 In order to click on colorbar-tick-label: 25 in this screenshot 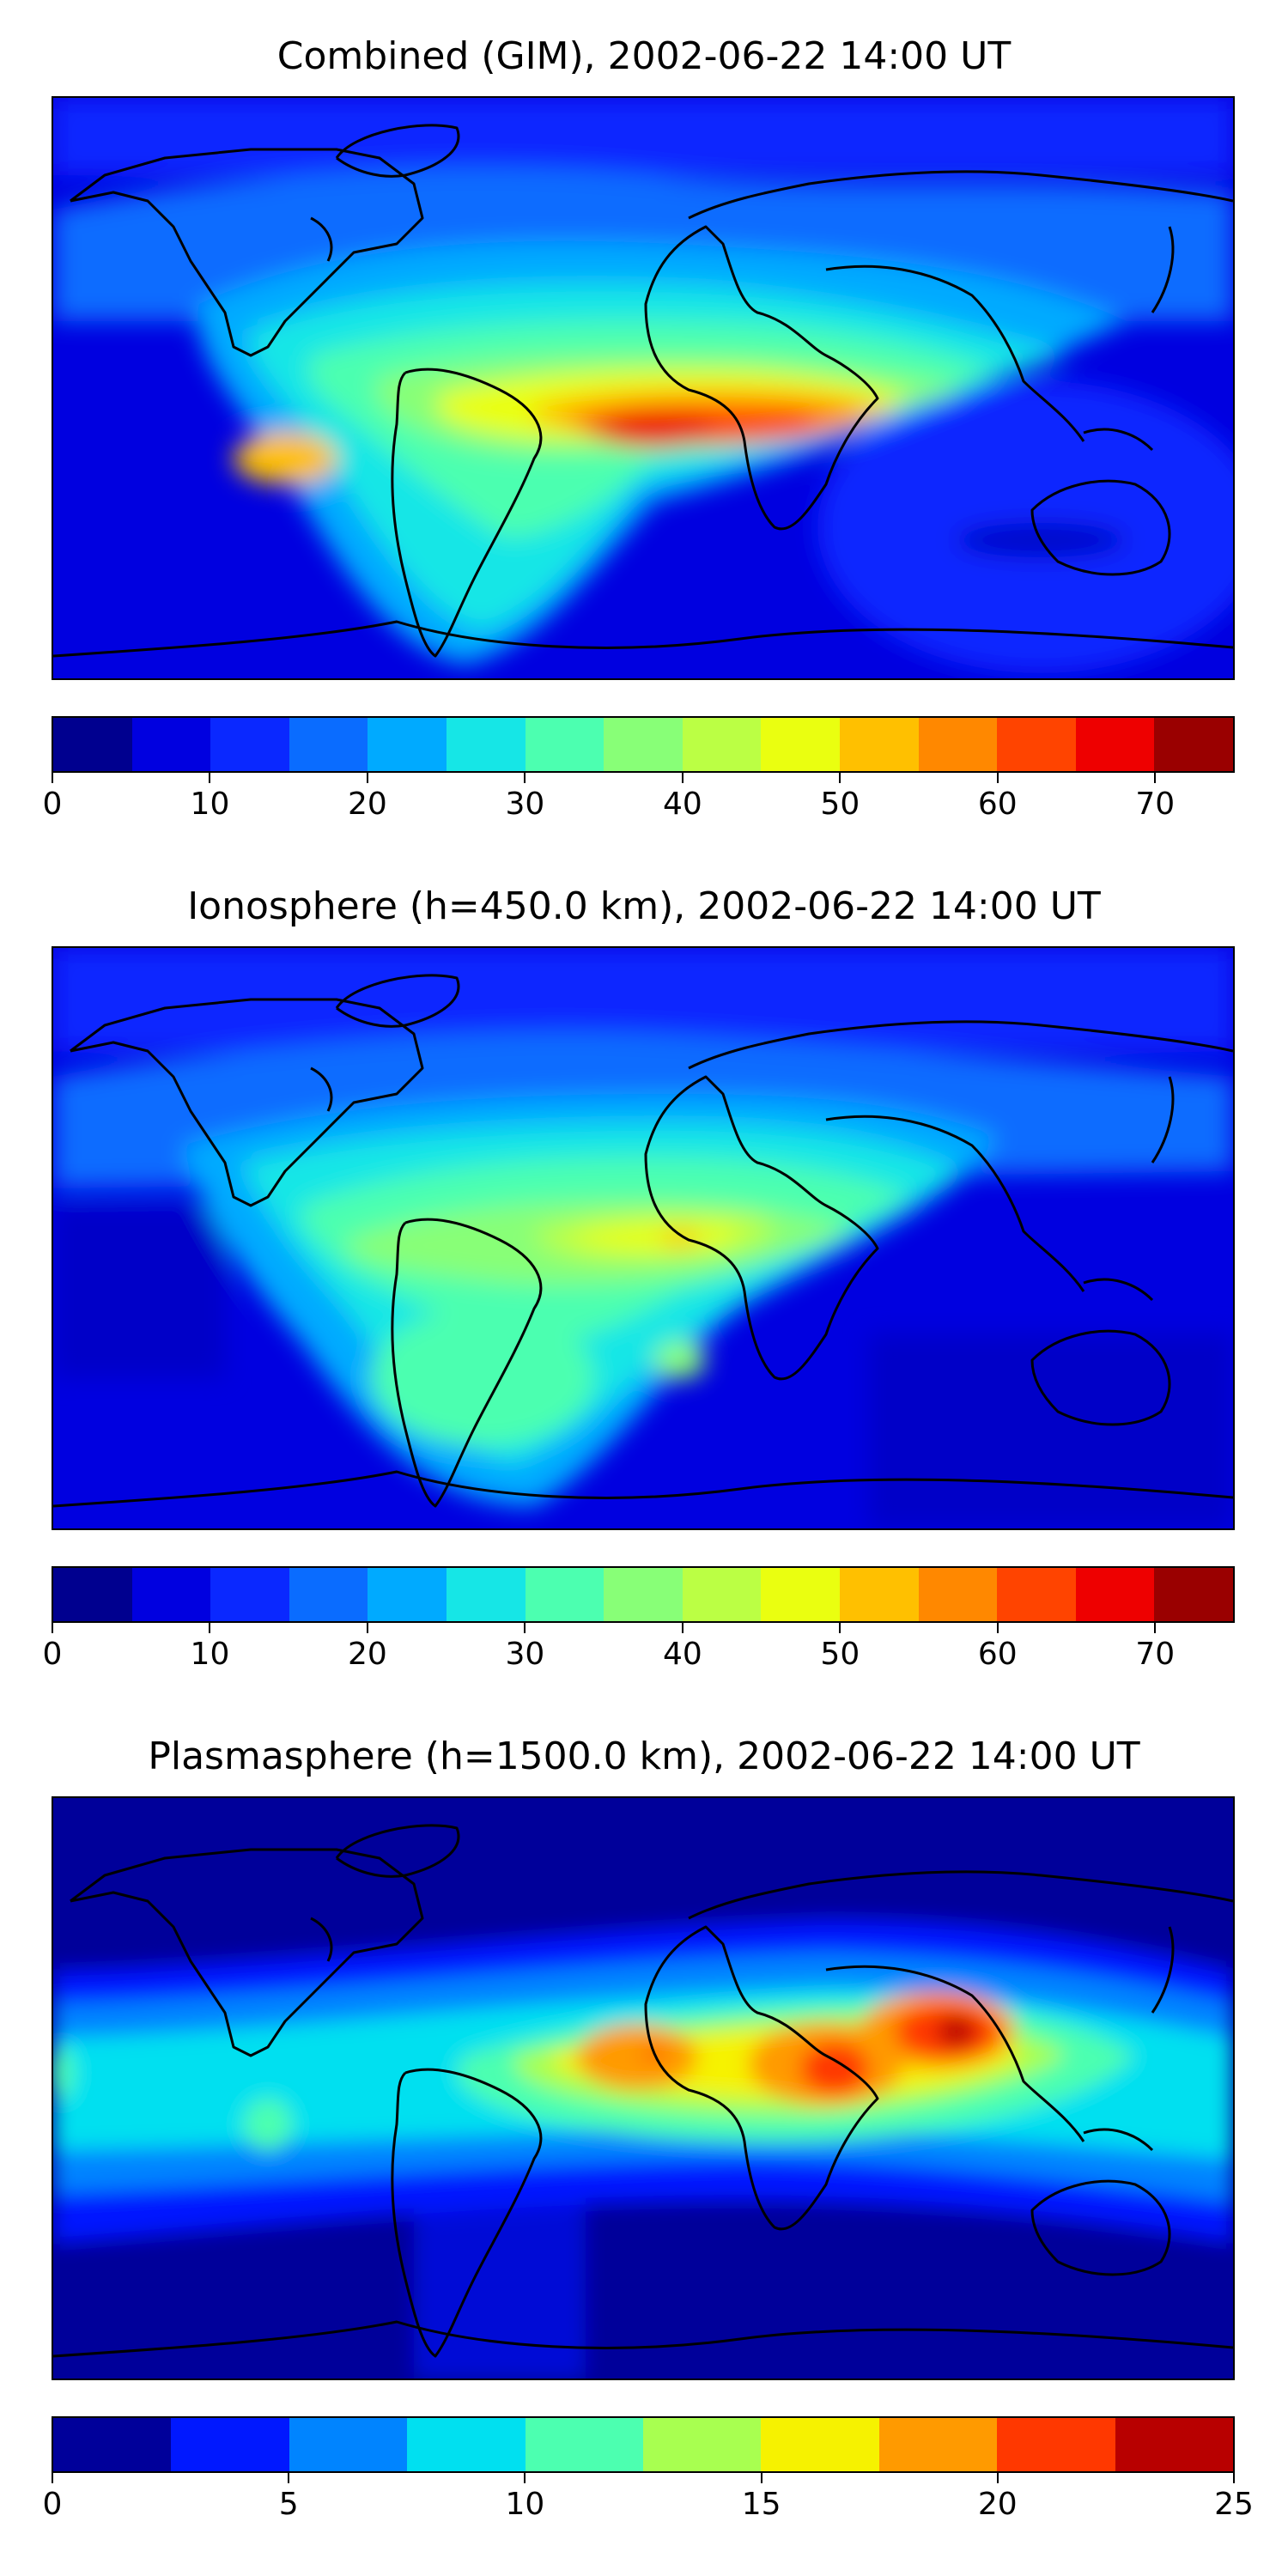, I will do `click(1234, 2504)`.